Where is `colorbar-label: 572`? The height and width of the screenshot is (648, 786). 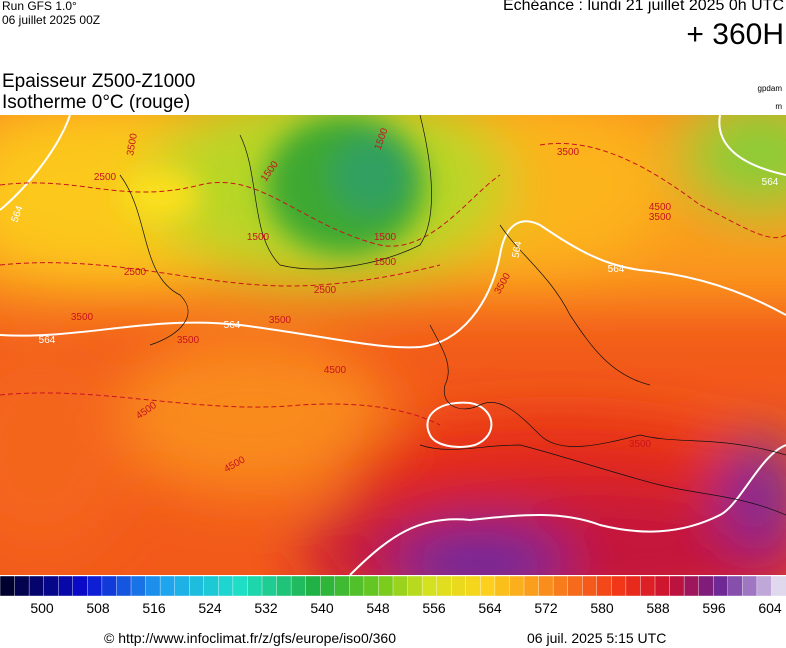 colorbar-label: 572 is located at coordinates (546, 608).